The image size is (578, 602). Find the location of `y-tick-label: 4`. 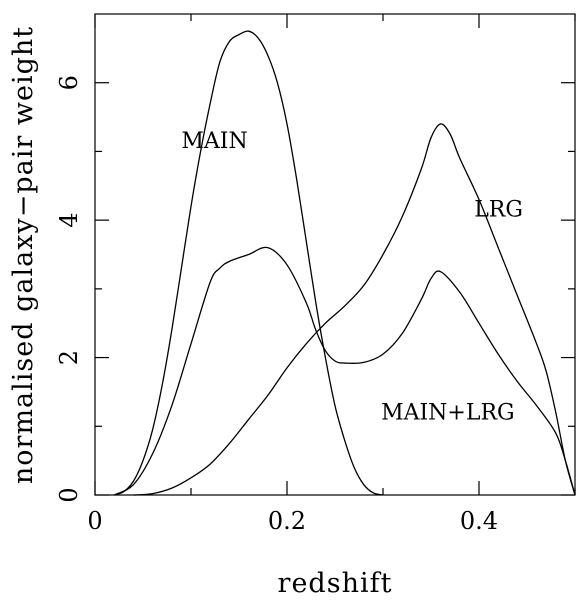

y-tick-label: 4 is located at coordinates (69, 220).